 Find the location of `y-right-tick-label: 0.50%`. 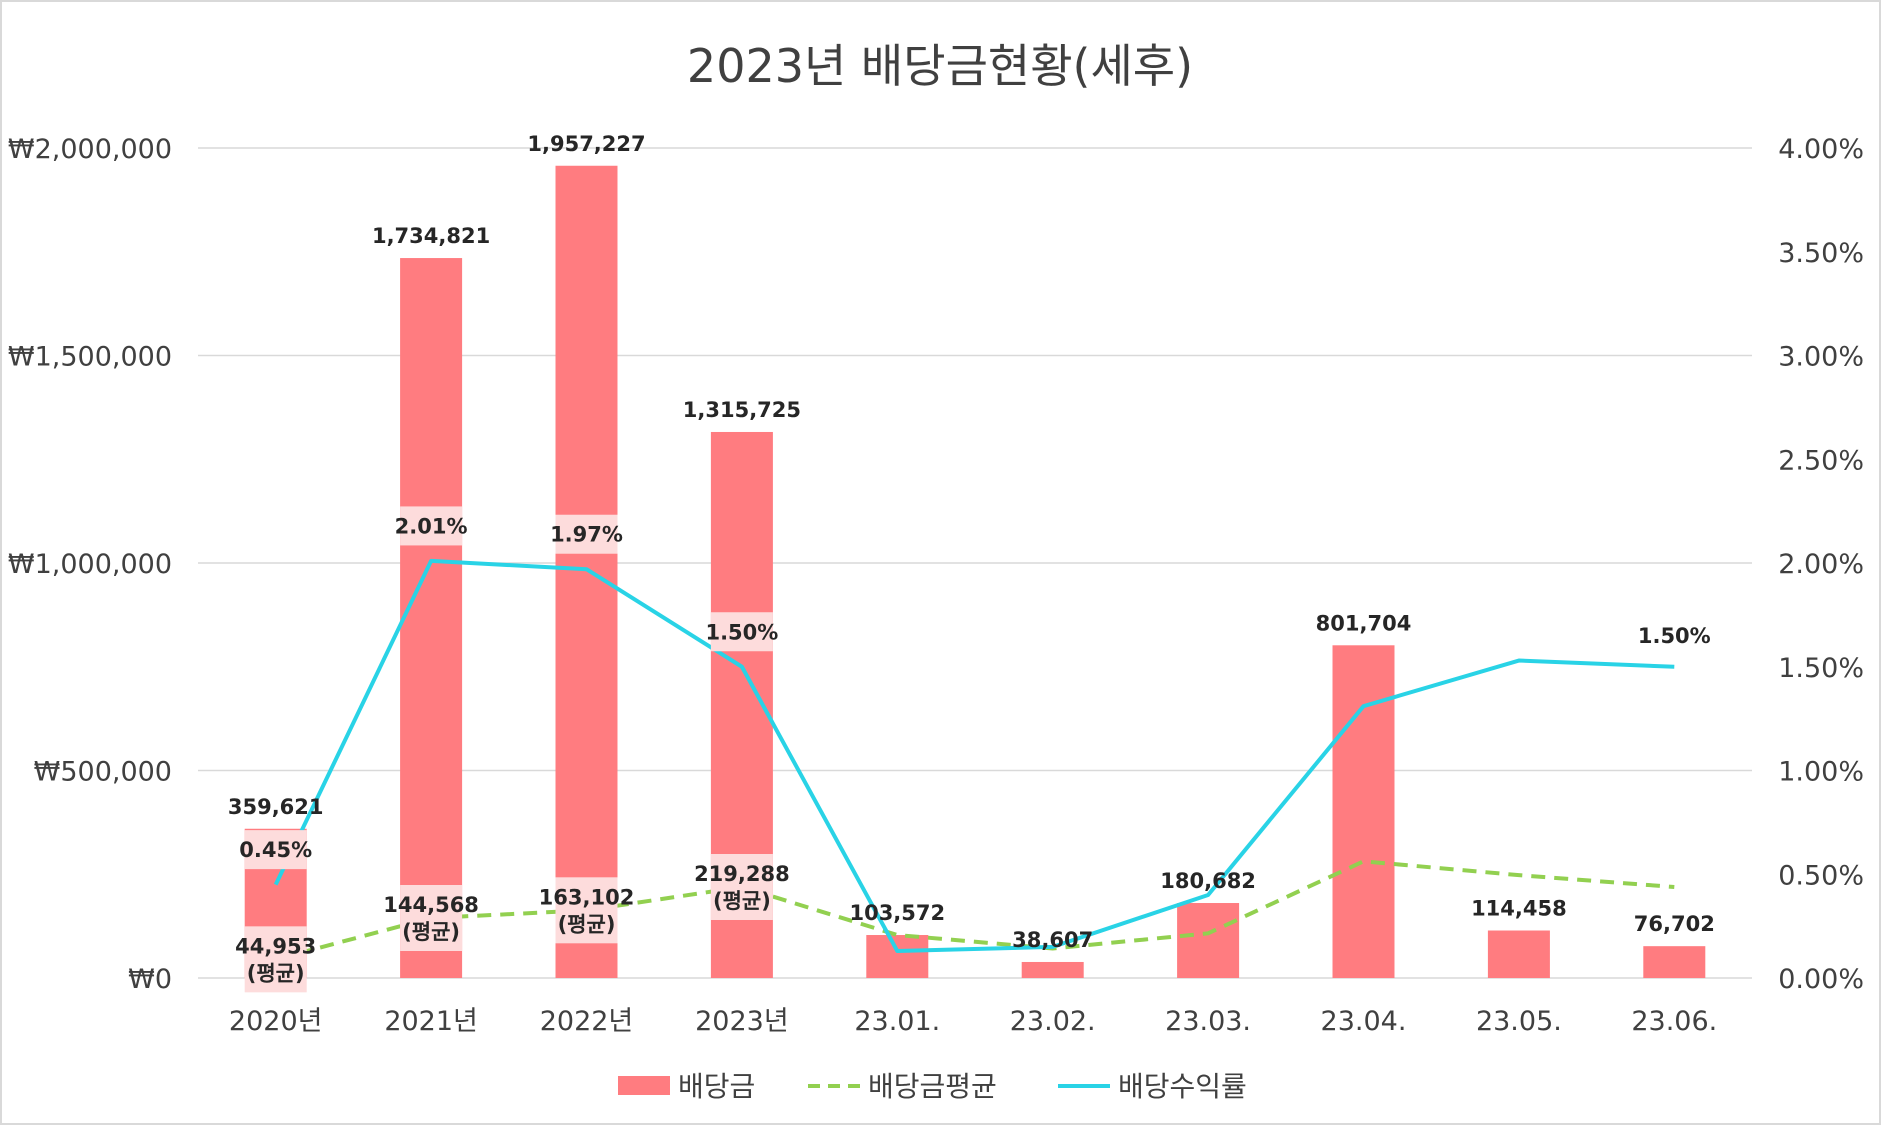

y-right-tick-label: 0.50% is located at coordinates (1821, 875).